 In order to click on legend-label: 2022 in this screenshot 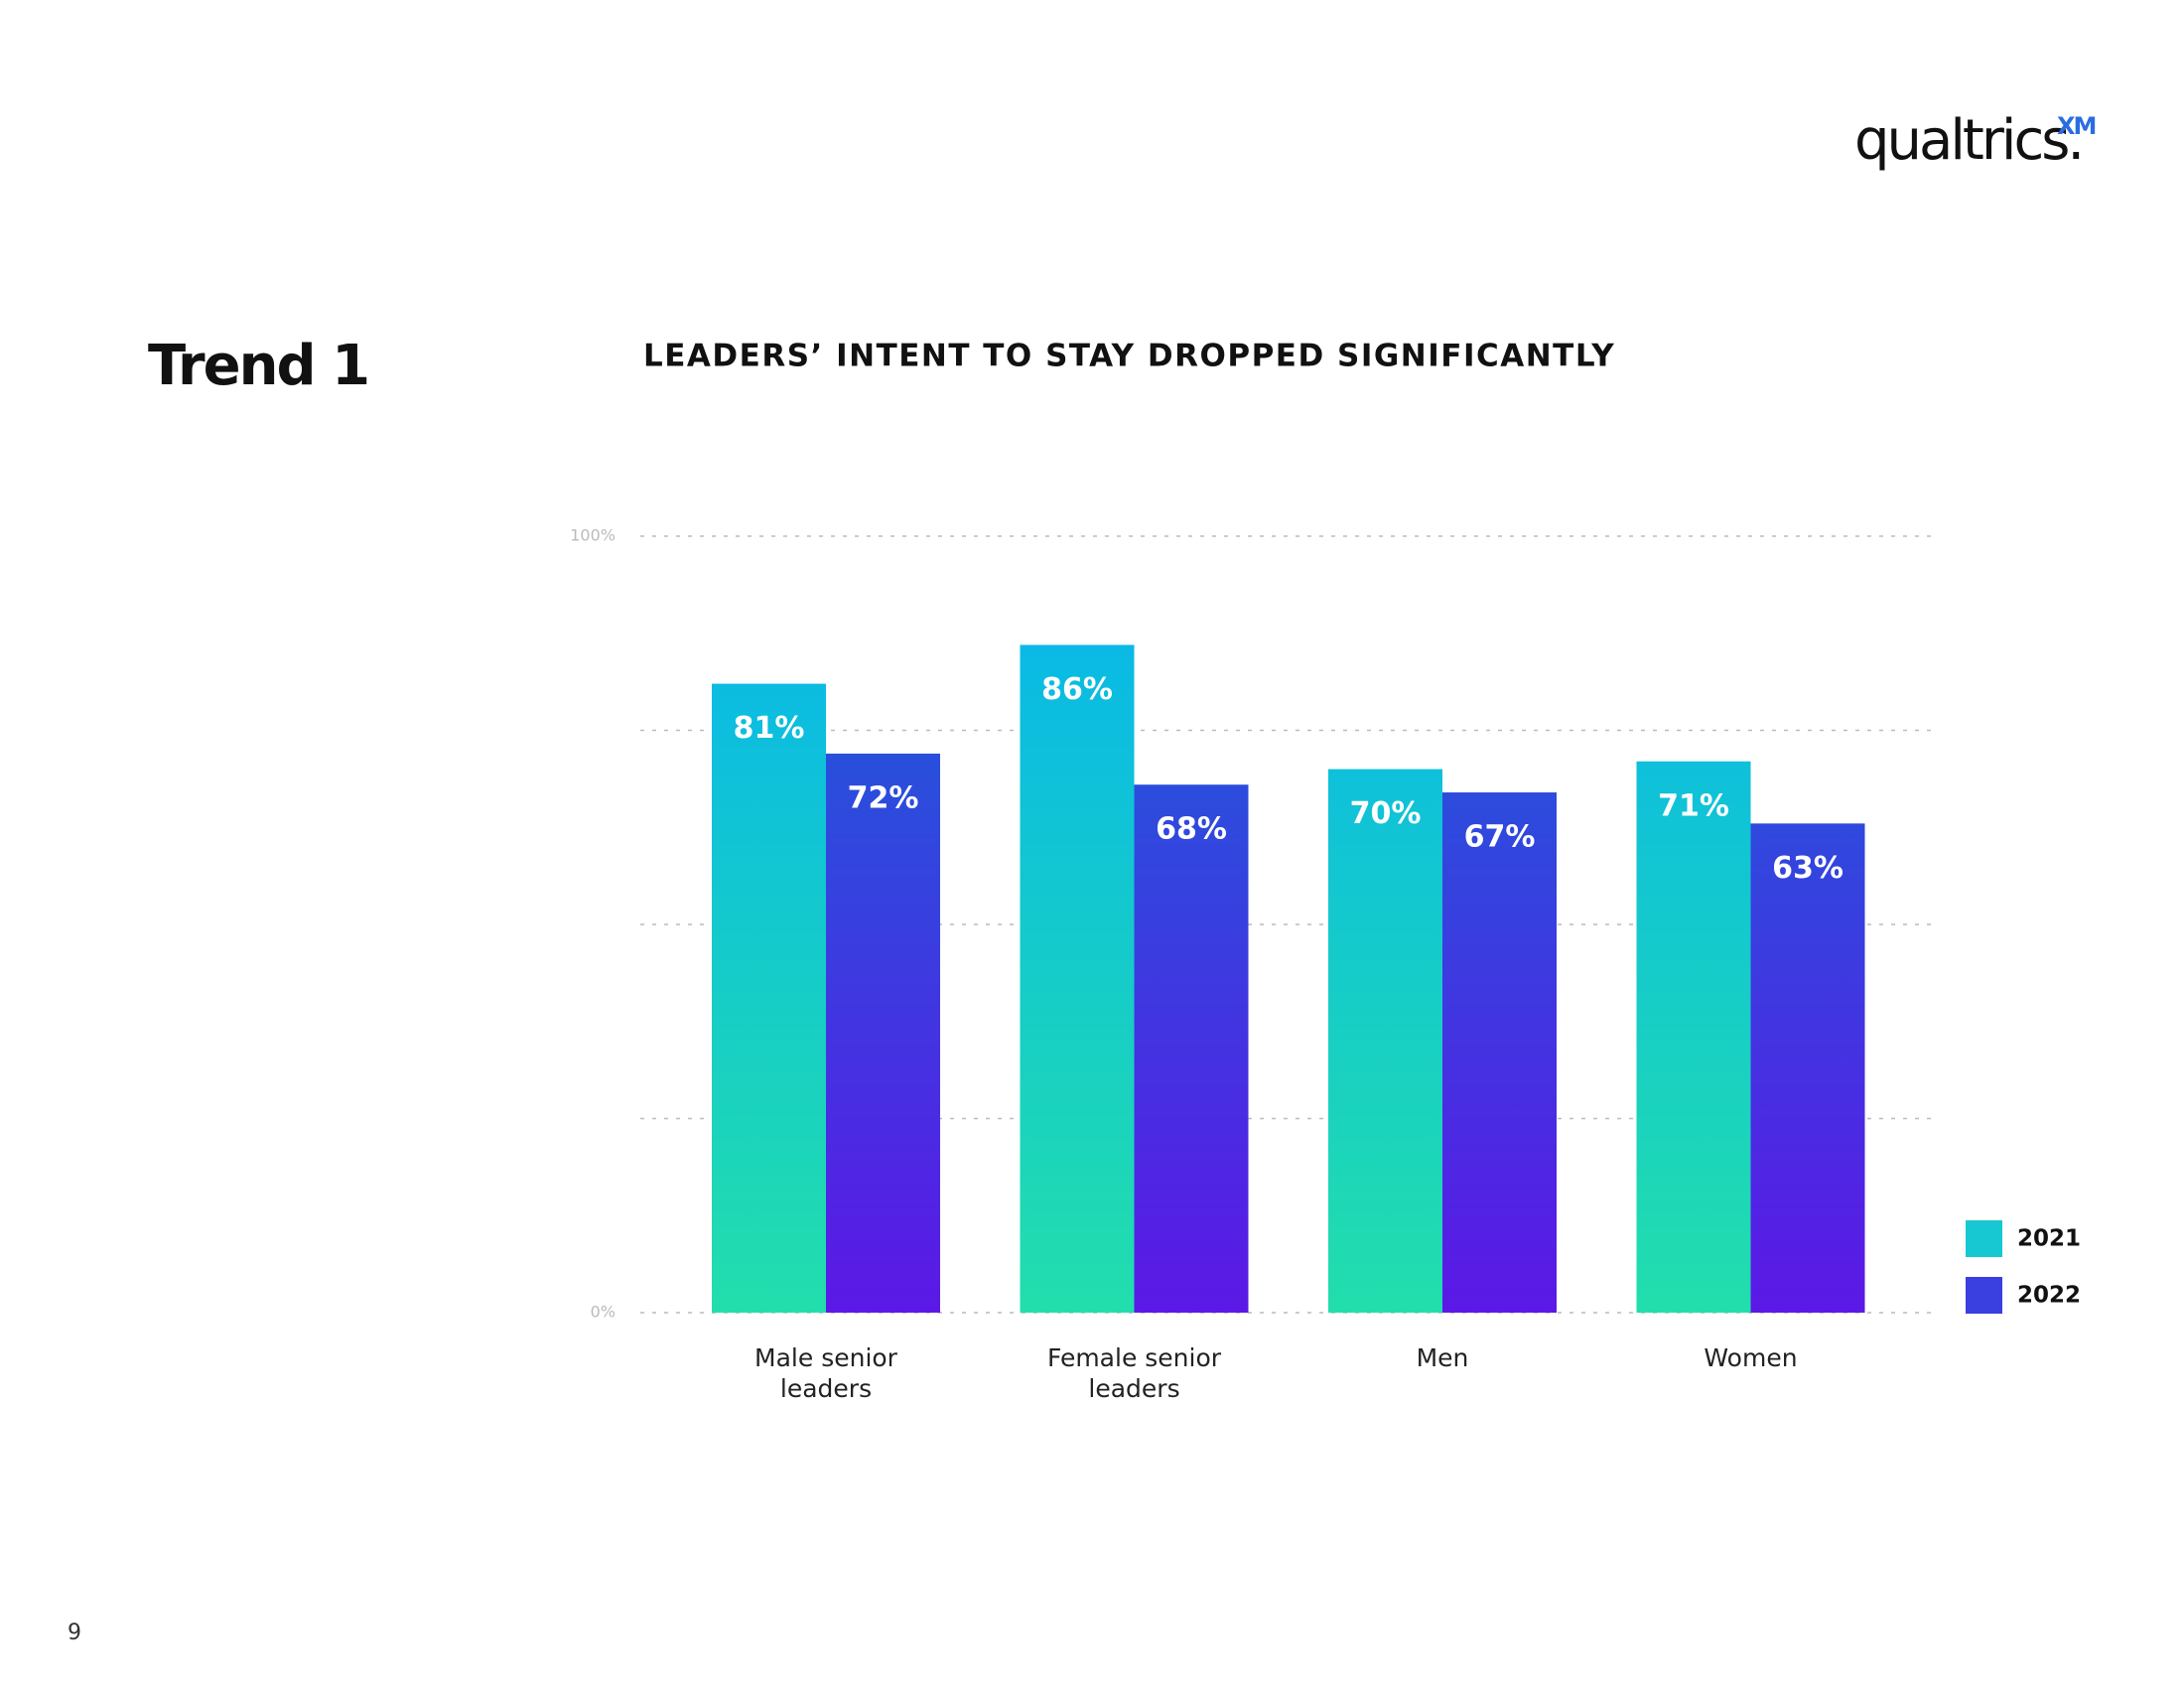, I will do `click(2049, 1296)`.